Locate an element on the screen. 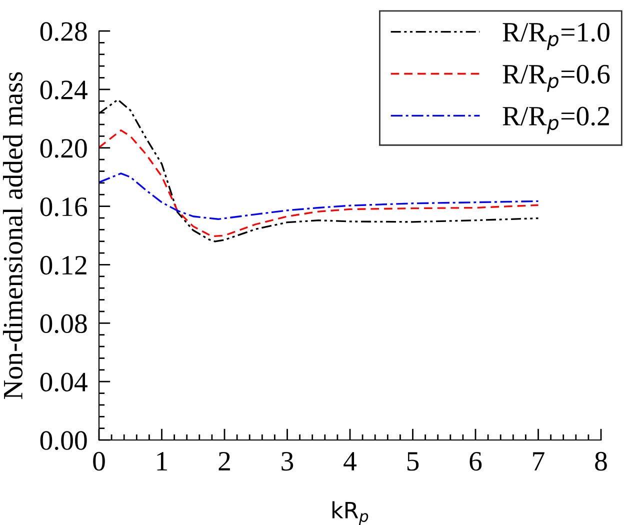 The height and width of the screenshot is (525, 630). x-tick-label: 5 is located at coordinates (413, 461).